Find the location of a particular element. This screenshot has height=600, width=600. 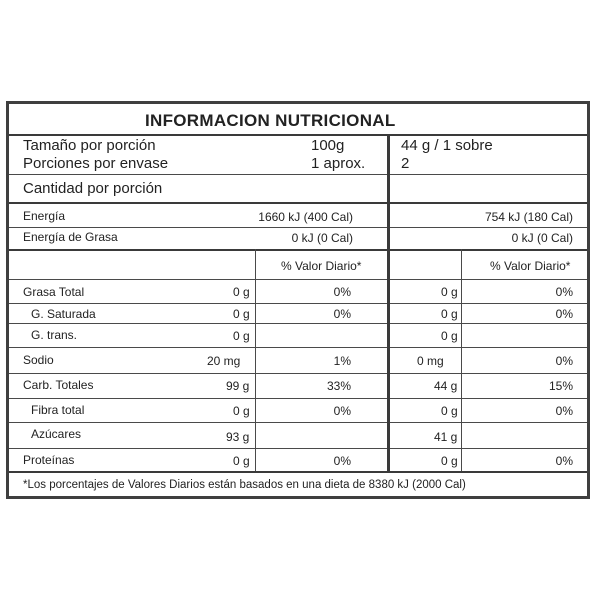

nutrient-label: G. trans. is located at coordinates (54, 335).